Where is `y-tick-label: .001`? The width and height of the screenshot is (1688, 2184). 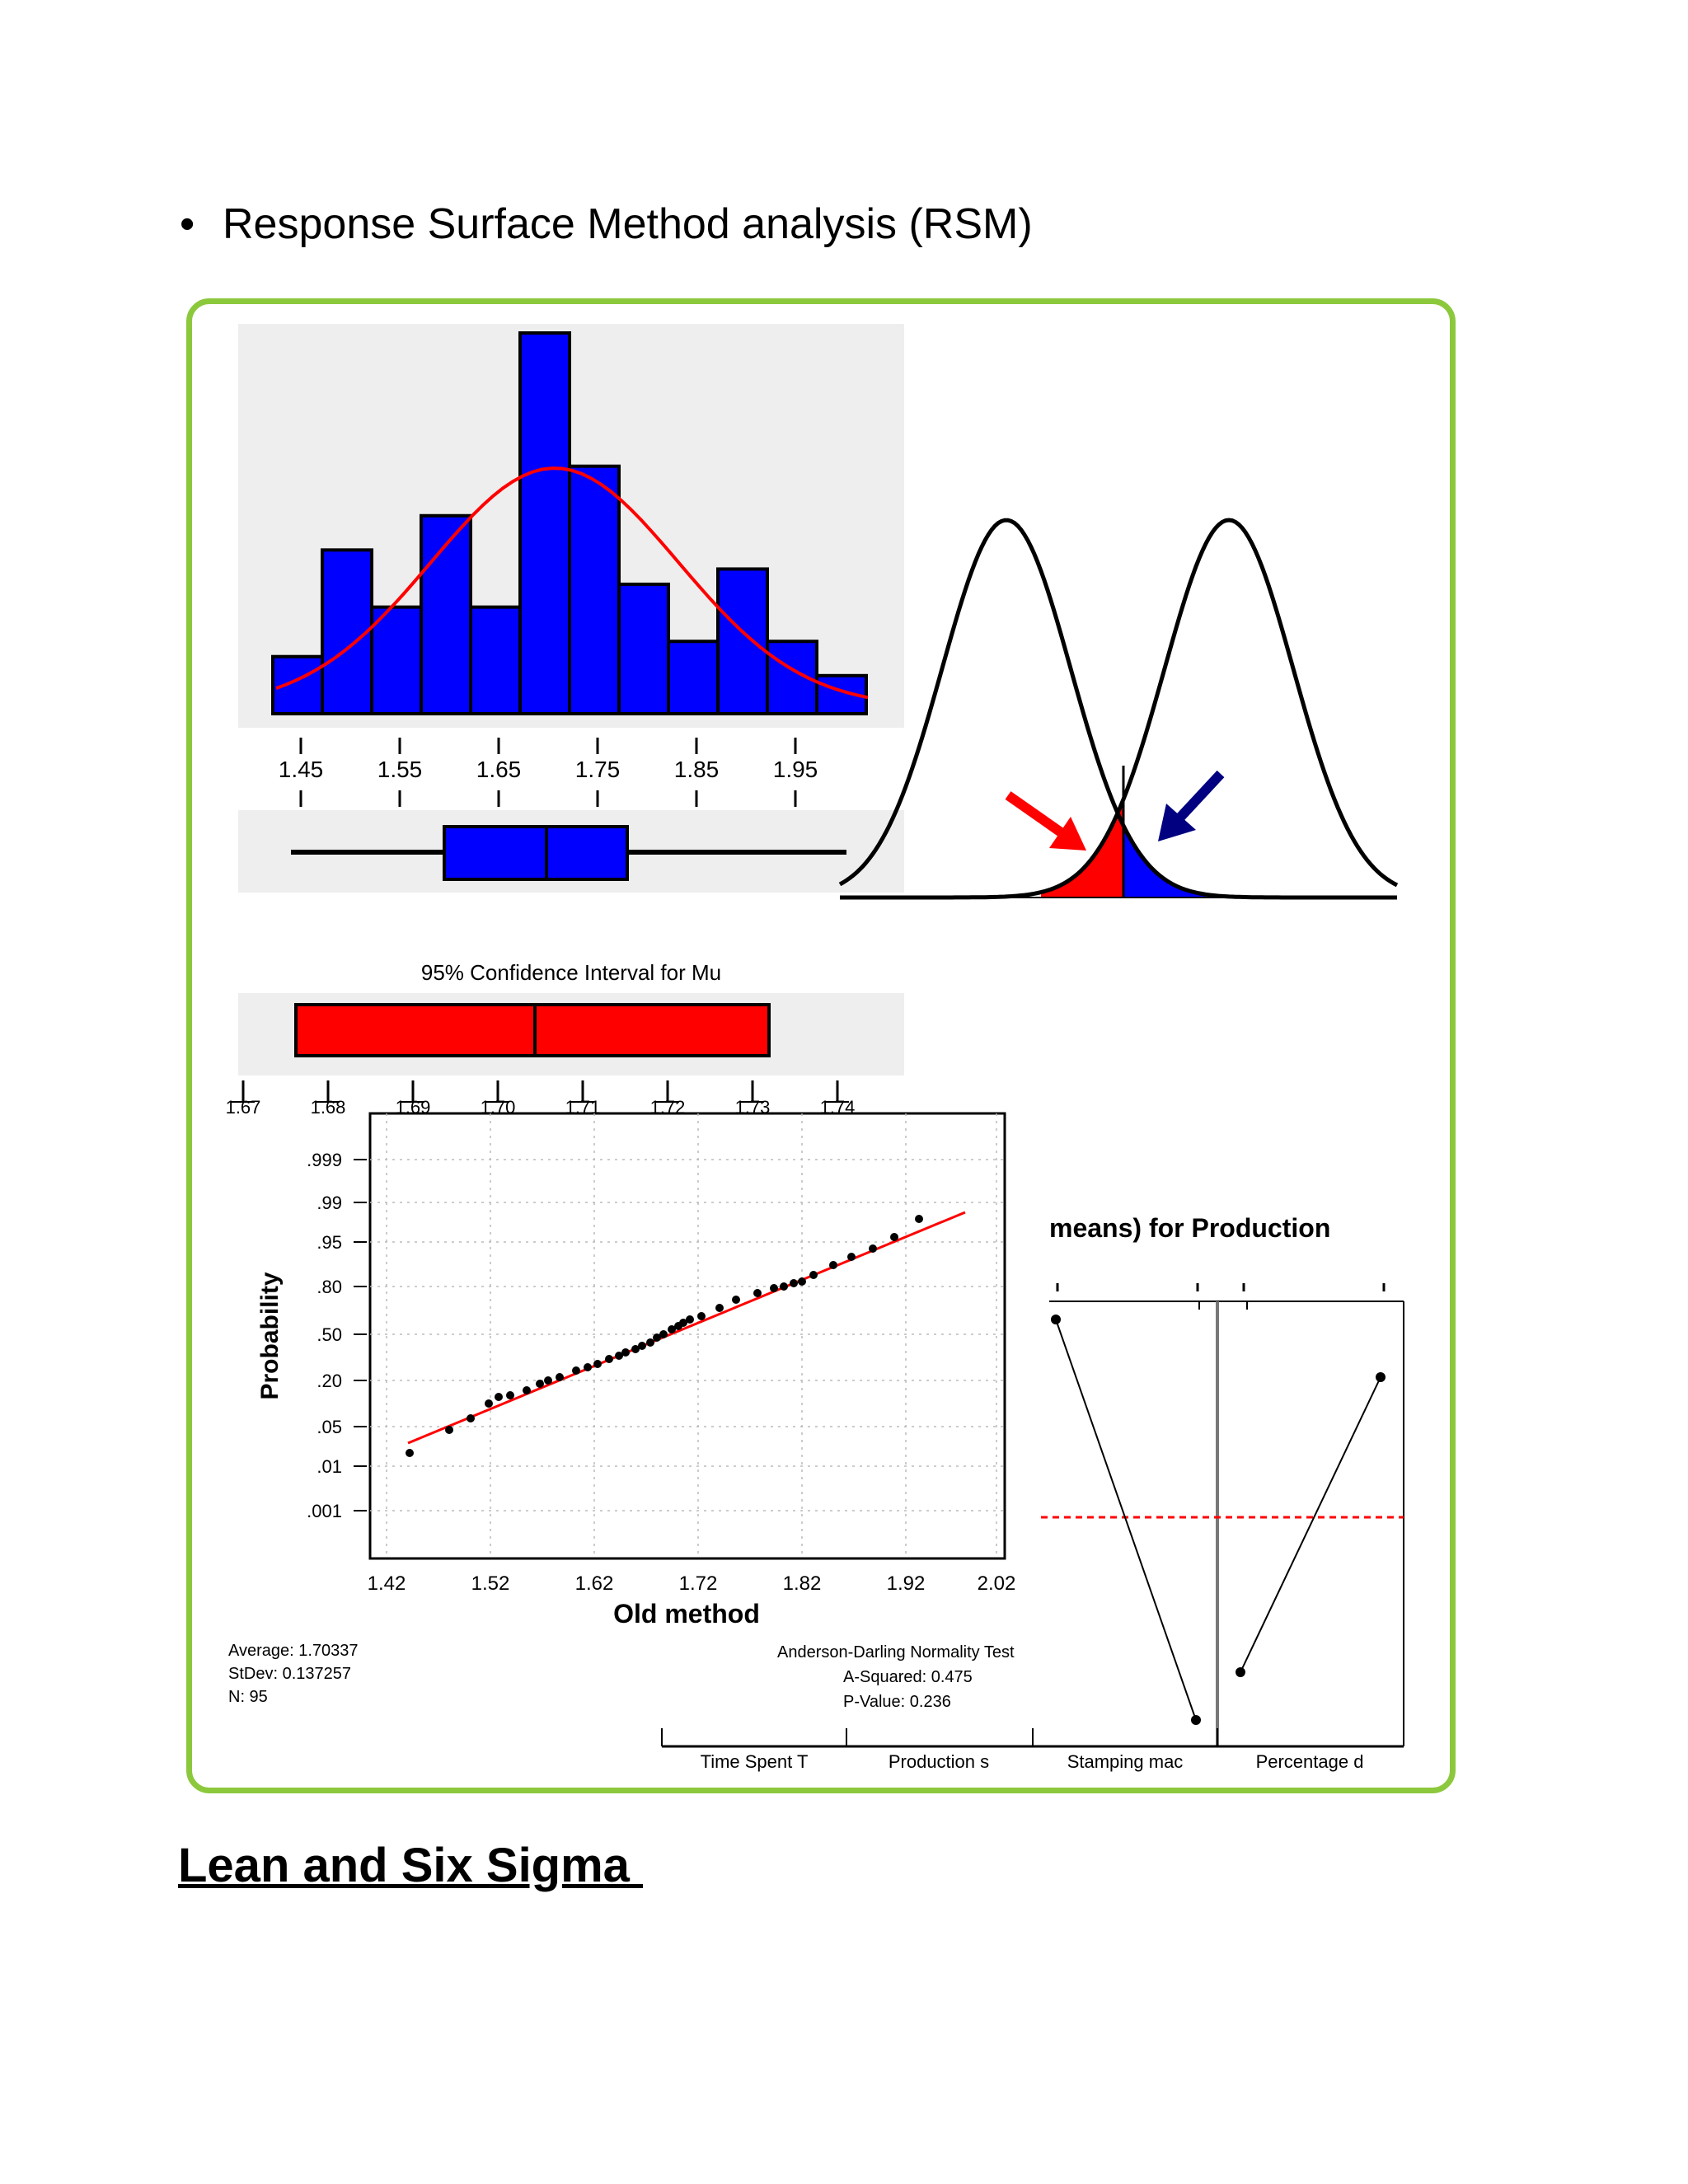
y-tick-label: .001 is located at coordinates (325, 1511).